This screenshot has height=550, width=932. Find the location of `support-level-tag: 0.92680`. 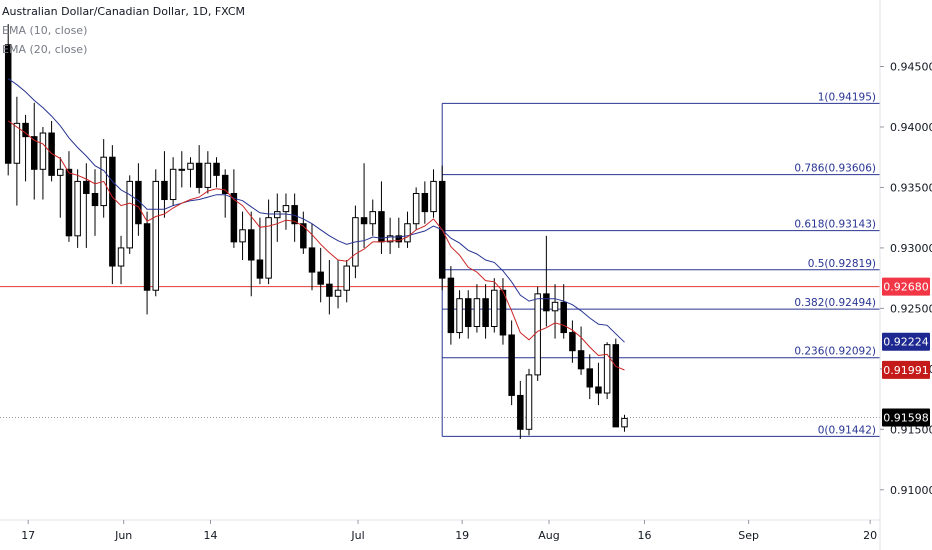

support-level-tag: 0.92680 is located at coordinates (906, 286).